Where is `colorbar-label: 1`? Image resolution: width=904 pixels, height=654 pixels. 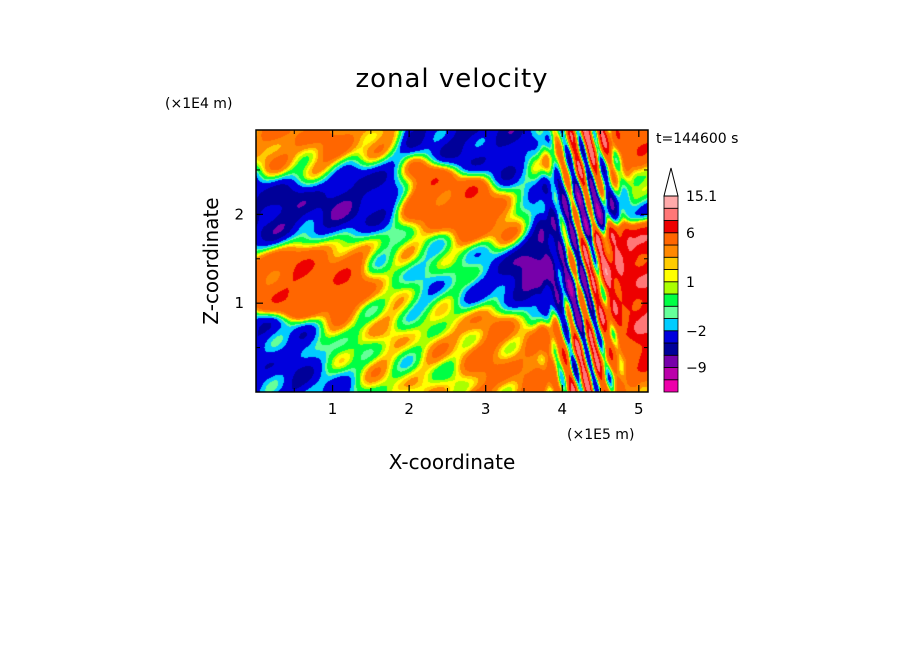 colorbar-label: 1 is located at coordinates (690, 283).